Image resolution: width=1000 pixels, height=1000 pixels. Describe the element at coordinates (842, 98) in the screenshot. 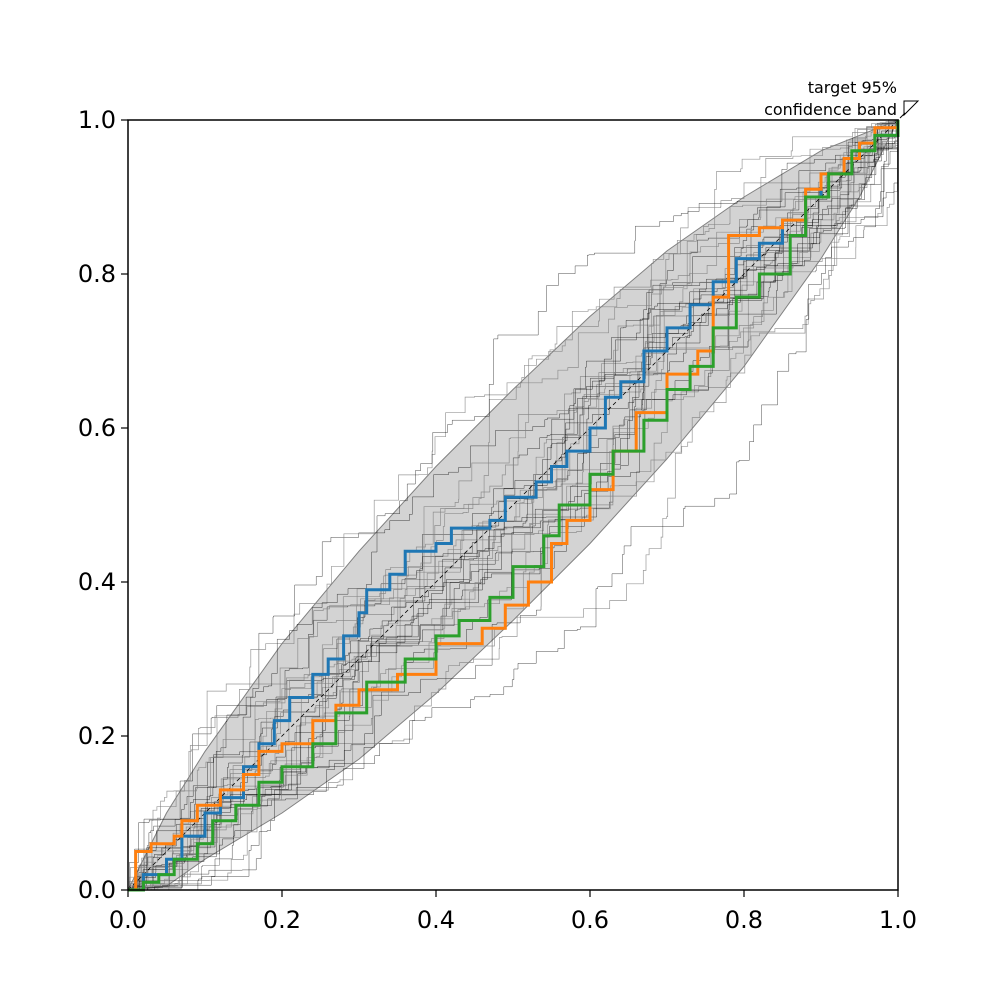

I see `band-annotation: target 95% confidence band` at that location.